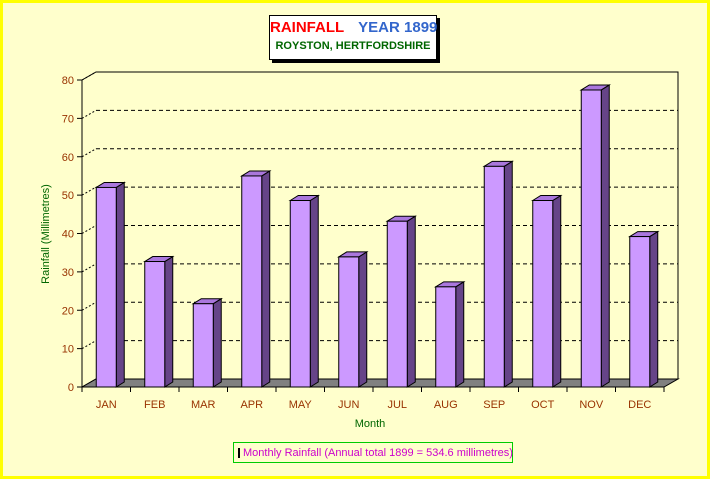 The width and height of the screenshot is (710, 479). I want to click on y-tick-label: 70, so click(68, 119).